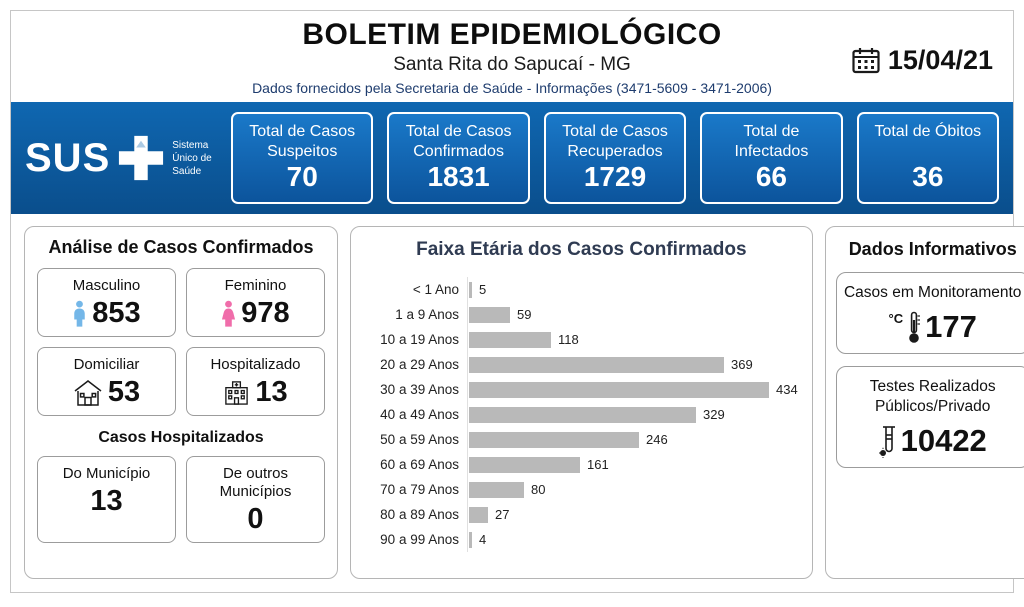 The height and width of the screenshot is (607, 1024). What do you see at coordinates (581, 314) in the screenshot?
I see `chart-row: 1 a 9 Anos 59` at bounding box center [581, 314].